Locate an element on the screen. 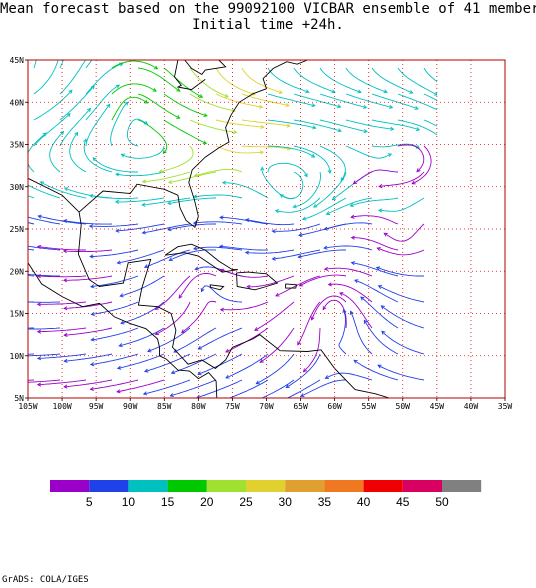 Image resolution: width=536 pixels, height=588 pixels. lon-label: 80W is located at coordinates (198, 406).